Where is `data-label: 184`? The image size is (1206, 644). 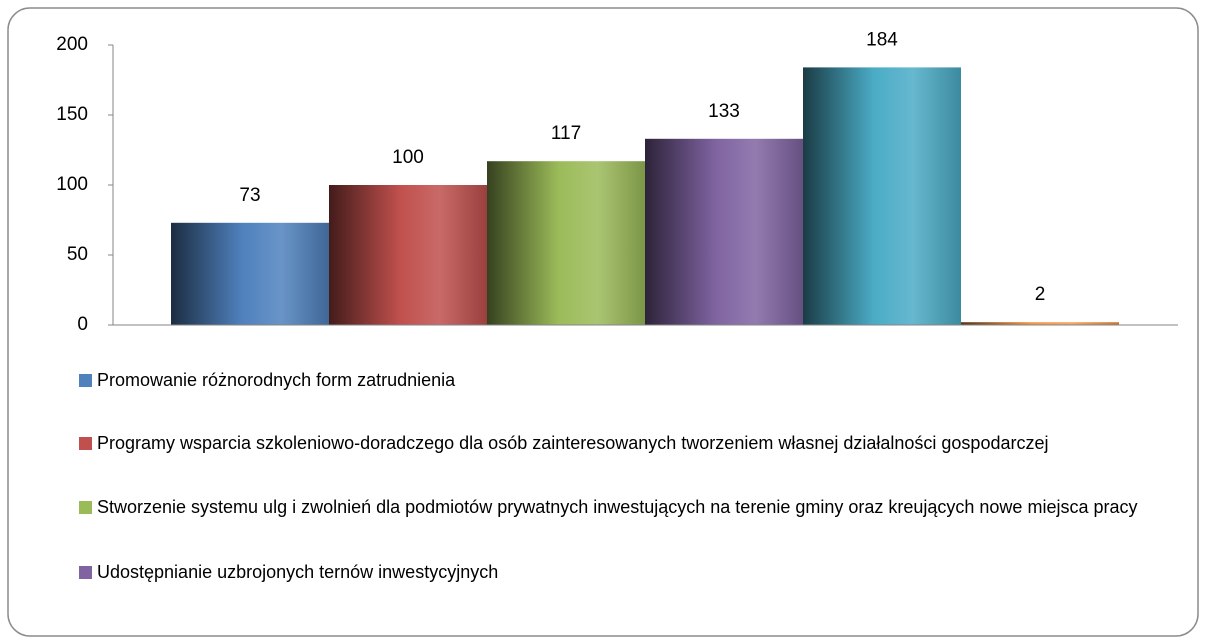 data-label: 184 is located at coordinates (882, 39).